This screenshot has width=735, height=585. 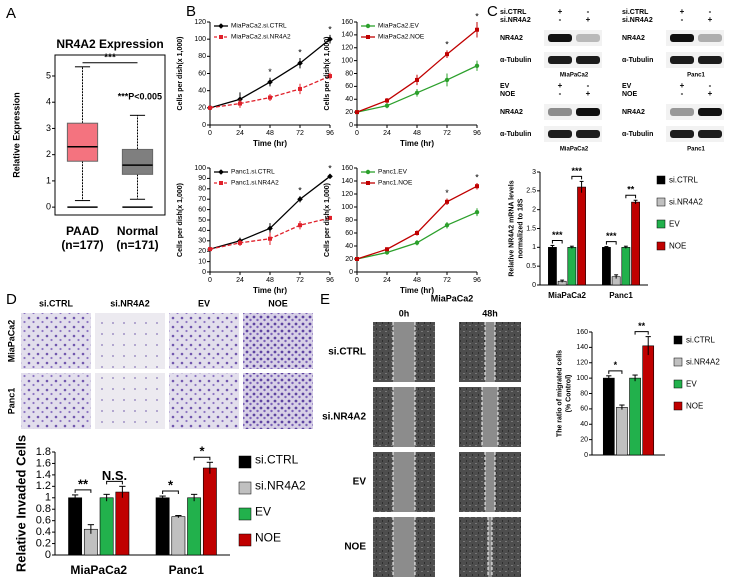 What do you see at coordinates (202, 178) in the screenshot?
I see `y-tick-label: 90` at bounding box center [202, 178].